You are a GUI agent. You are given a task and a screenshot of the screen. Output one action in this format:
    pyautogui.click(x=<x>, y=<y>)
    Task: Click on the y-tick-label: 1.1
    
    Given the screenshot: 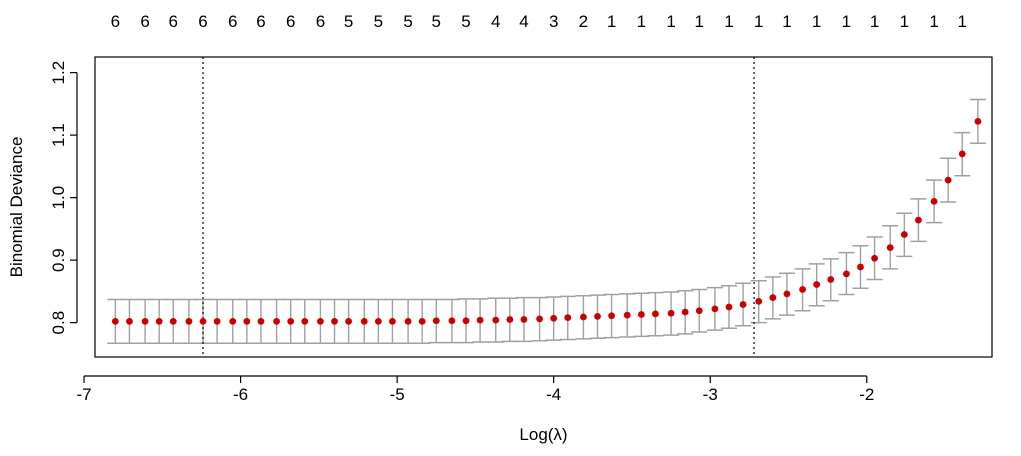 What is the action you would take?
    pyautogui.click(x=58, y=135)
    